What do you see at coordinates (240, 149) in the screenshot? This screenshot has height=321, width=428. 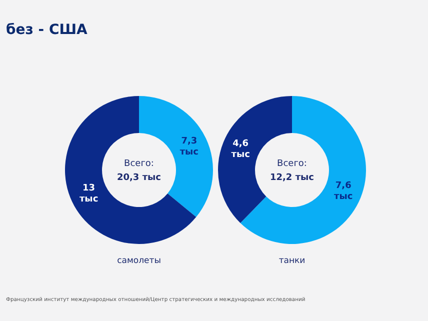 I see `data-label: 4,6 тыс` at bounding box center [240, 149].